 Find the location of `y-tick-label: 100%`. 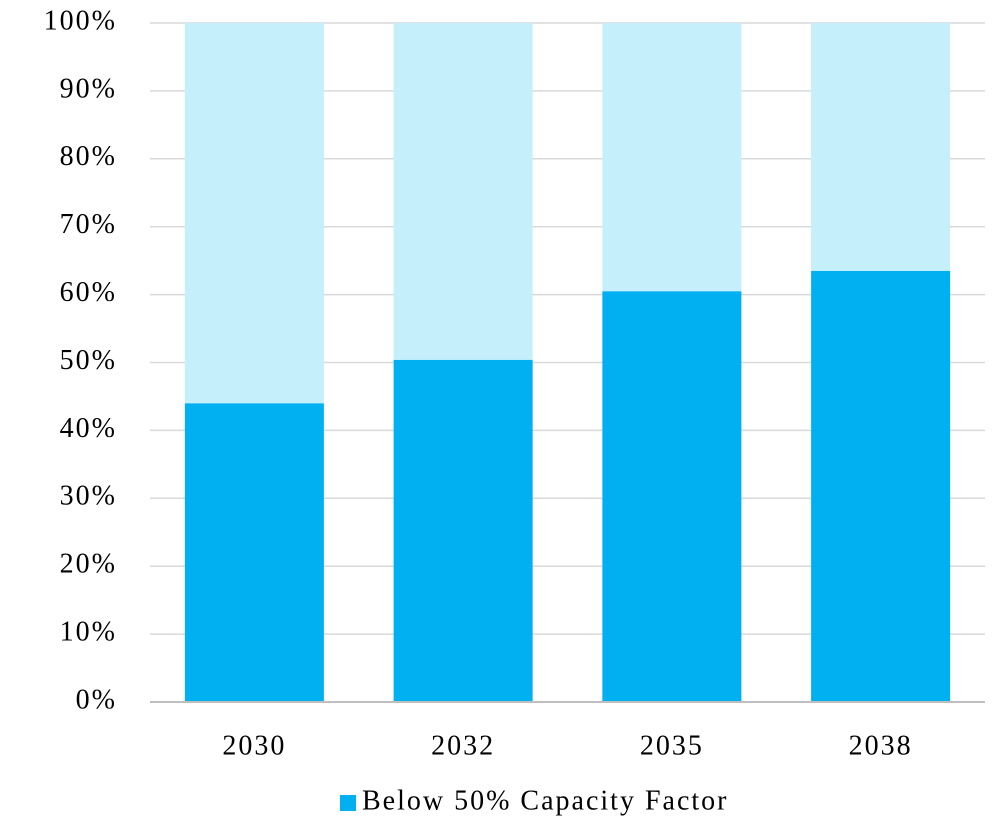

y-tick-label: 100% is located at coordinates (80, 20).